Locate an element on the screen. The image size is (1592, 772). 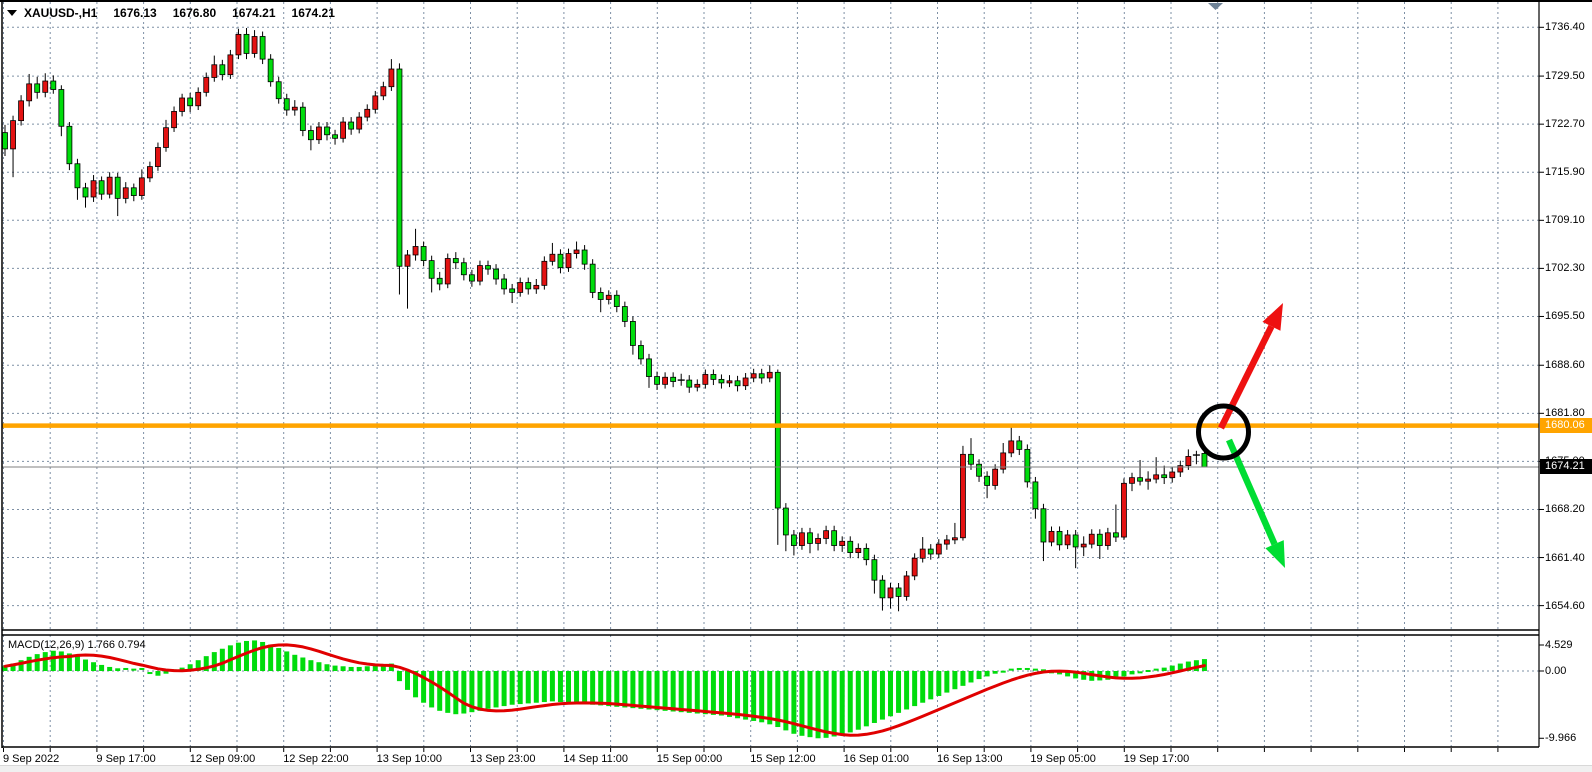
macd-signal-line is located at coordinates (604, 690).